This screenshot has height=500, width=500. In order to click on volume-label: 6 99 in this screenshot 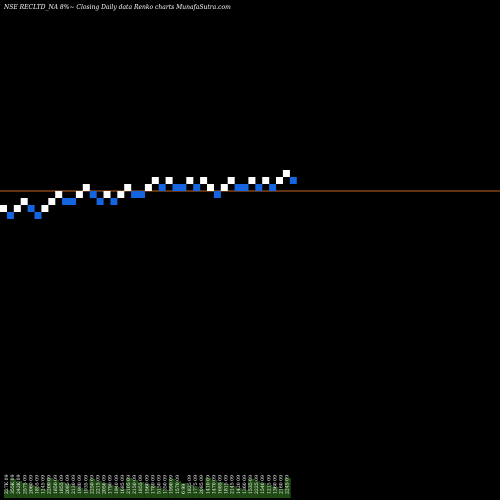, I will do `click(184, 489)`.